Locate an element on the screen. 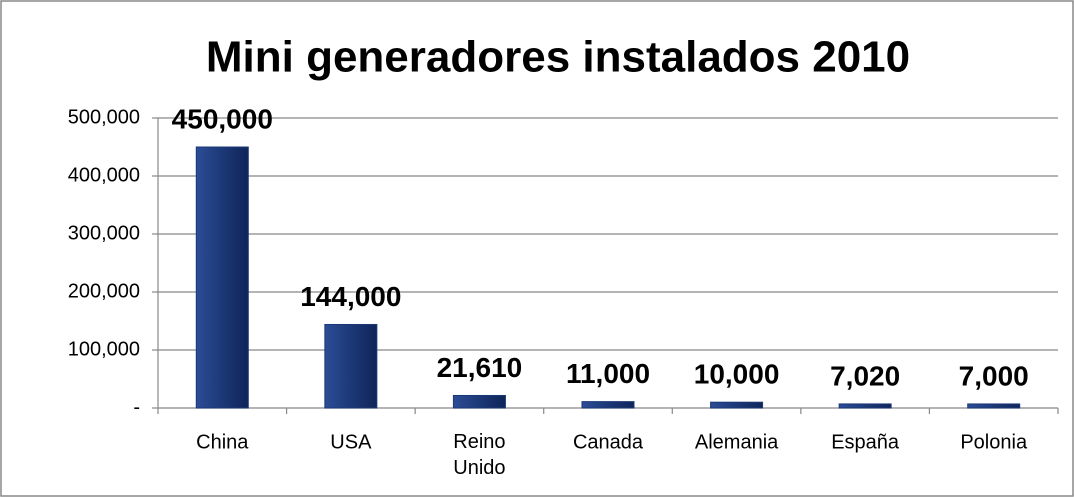  x-tick-label: USA is located at coordinates (351, 442).